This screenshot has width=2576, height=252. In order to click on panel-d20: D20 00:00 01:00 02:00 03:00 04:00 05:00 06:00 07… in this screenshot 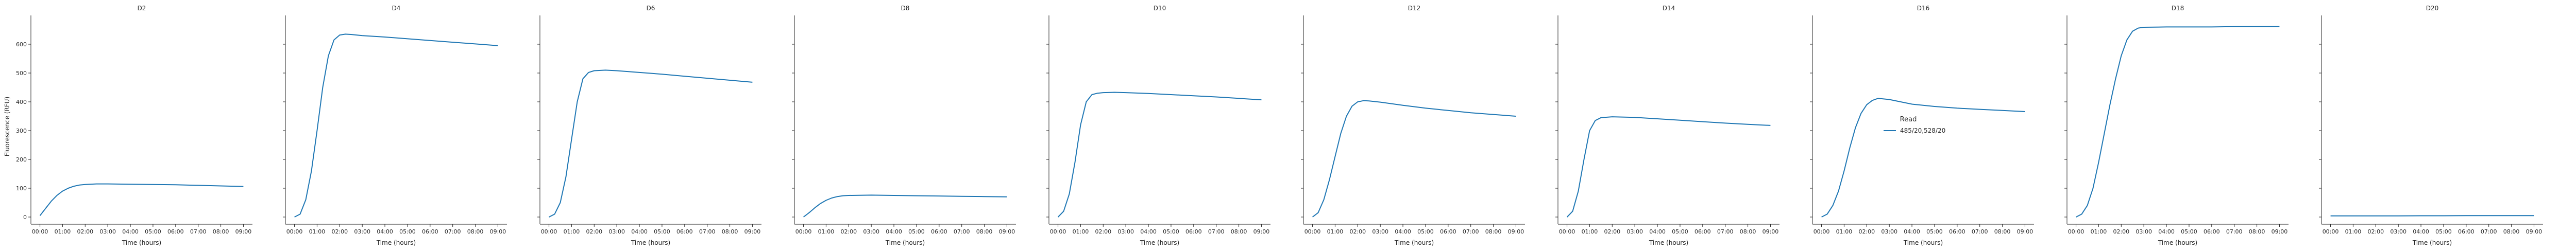, I will do `click(2431, 125)`.